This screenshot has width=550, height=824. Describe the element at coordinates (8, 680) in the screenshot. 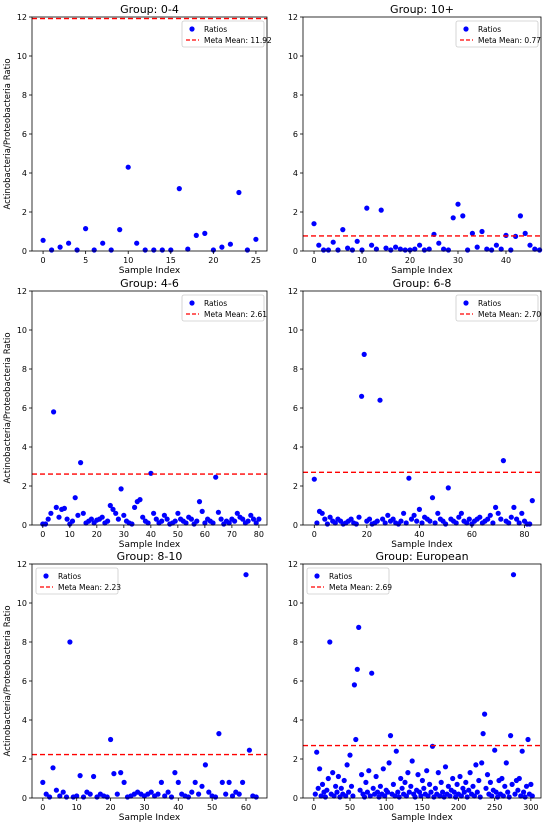

I see `y-axis-label: Actinobacteria/Proteobacteria Ratio` at that location.